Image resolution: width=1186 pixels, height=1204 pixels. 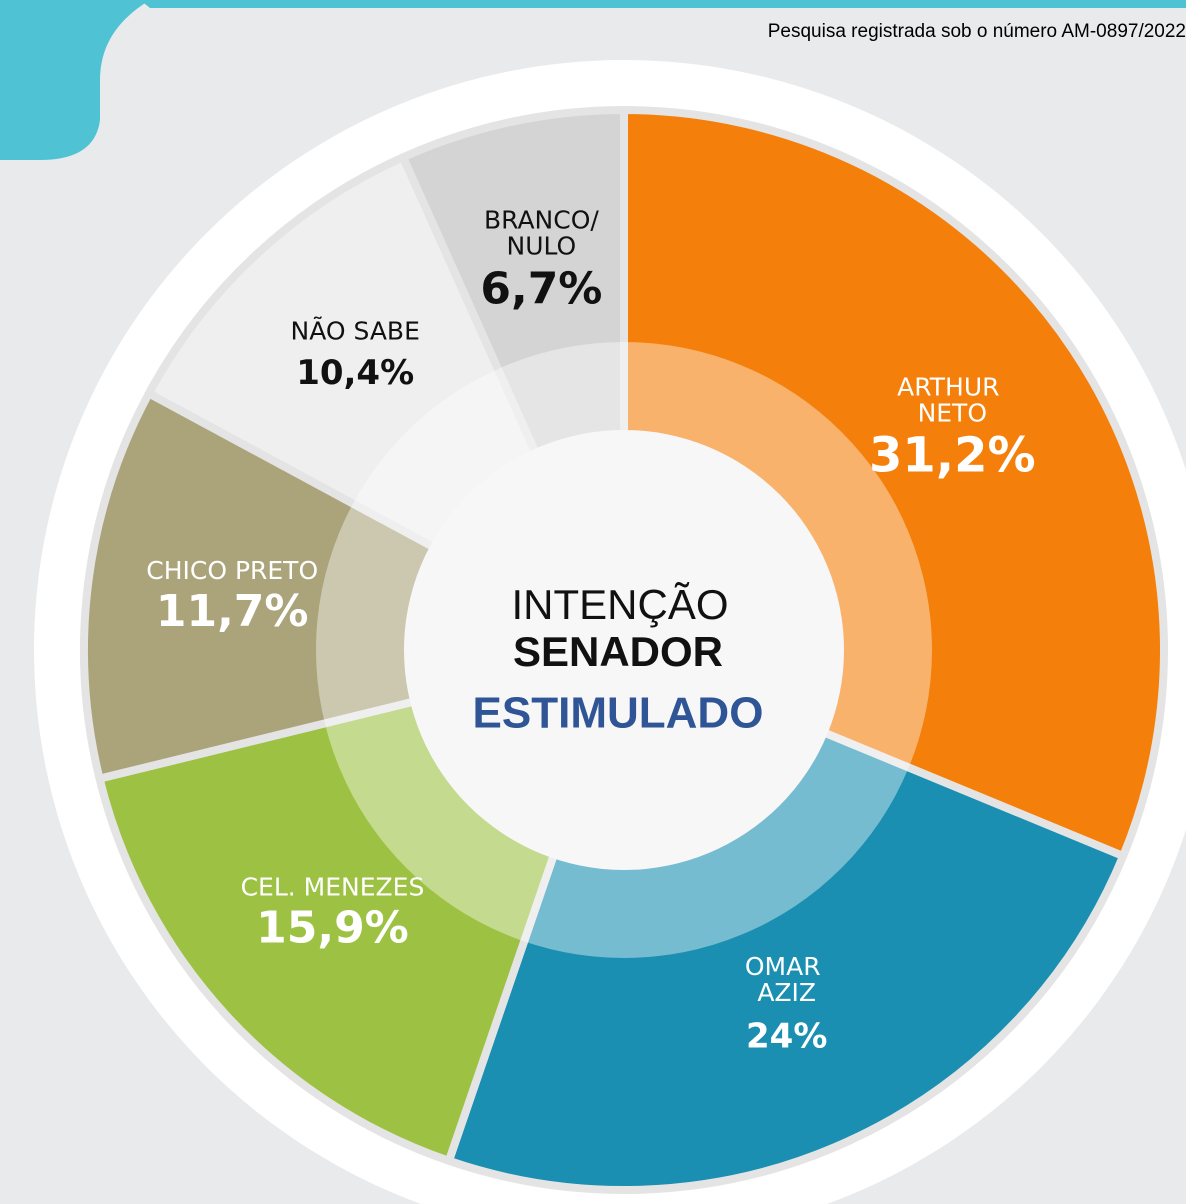 What do you see at coordinates (75, 80) in the screenshot?
I see `corner-shape` at bounding box center [75, 80].